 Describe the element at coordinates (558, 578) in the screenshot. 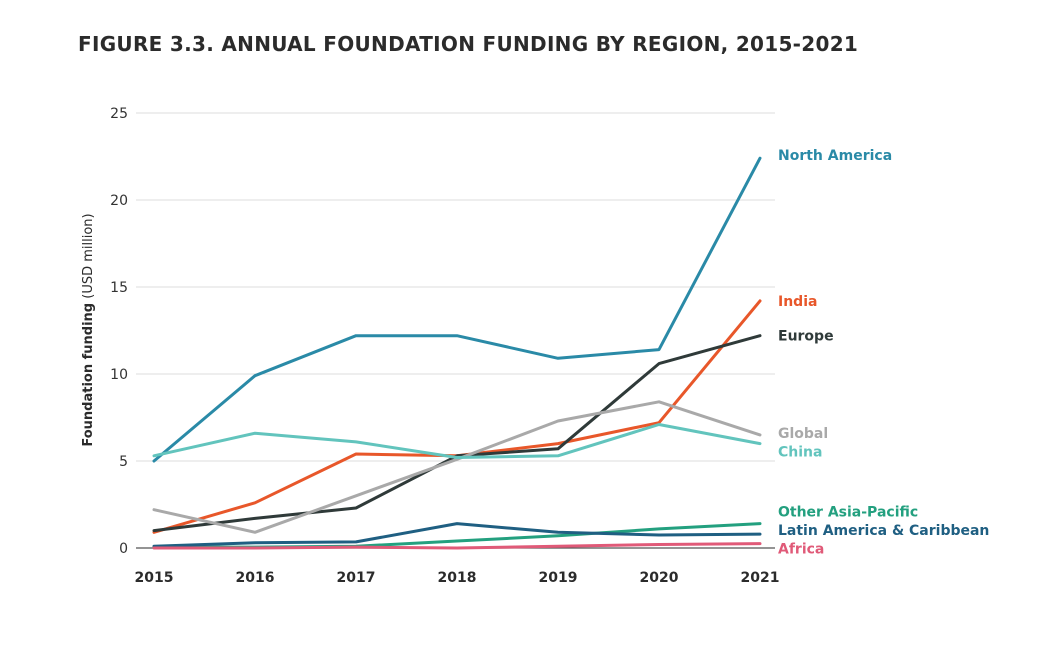

I see `x-tick-label: 2019` at that location.